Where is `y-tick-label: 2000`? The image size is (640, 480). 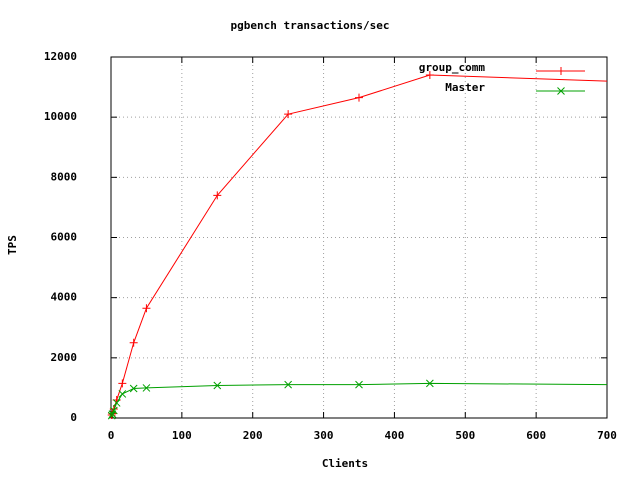 y-tick-label: 2000 is located at coordinates (64, 357).